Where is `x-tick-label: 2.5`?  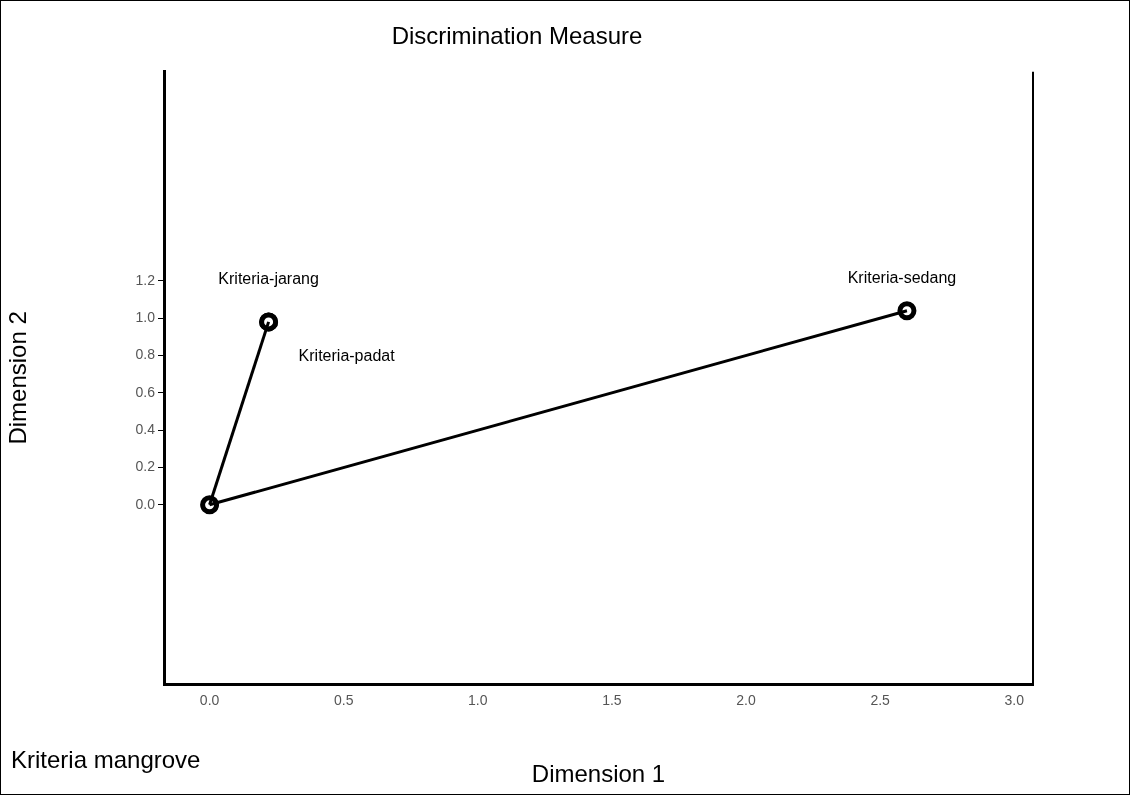 x-tick-label: 2.5 is located at coordinates (880, 700).